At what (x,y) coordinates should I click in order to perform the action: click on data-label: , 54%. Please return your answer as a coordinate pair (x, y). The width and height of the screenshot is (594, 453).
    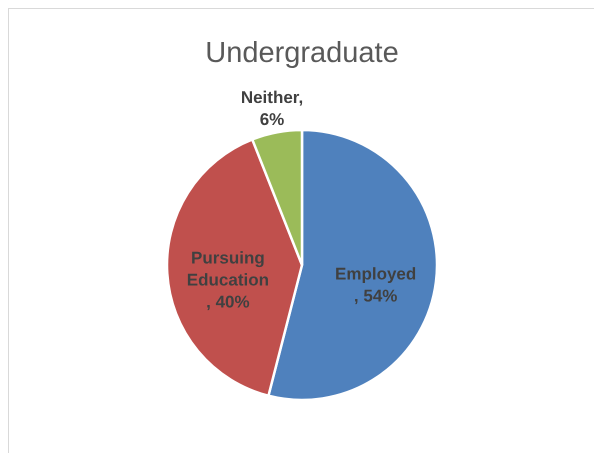
    Looking at the image, I should click on (376, 296).